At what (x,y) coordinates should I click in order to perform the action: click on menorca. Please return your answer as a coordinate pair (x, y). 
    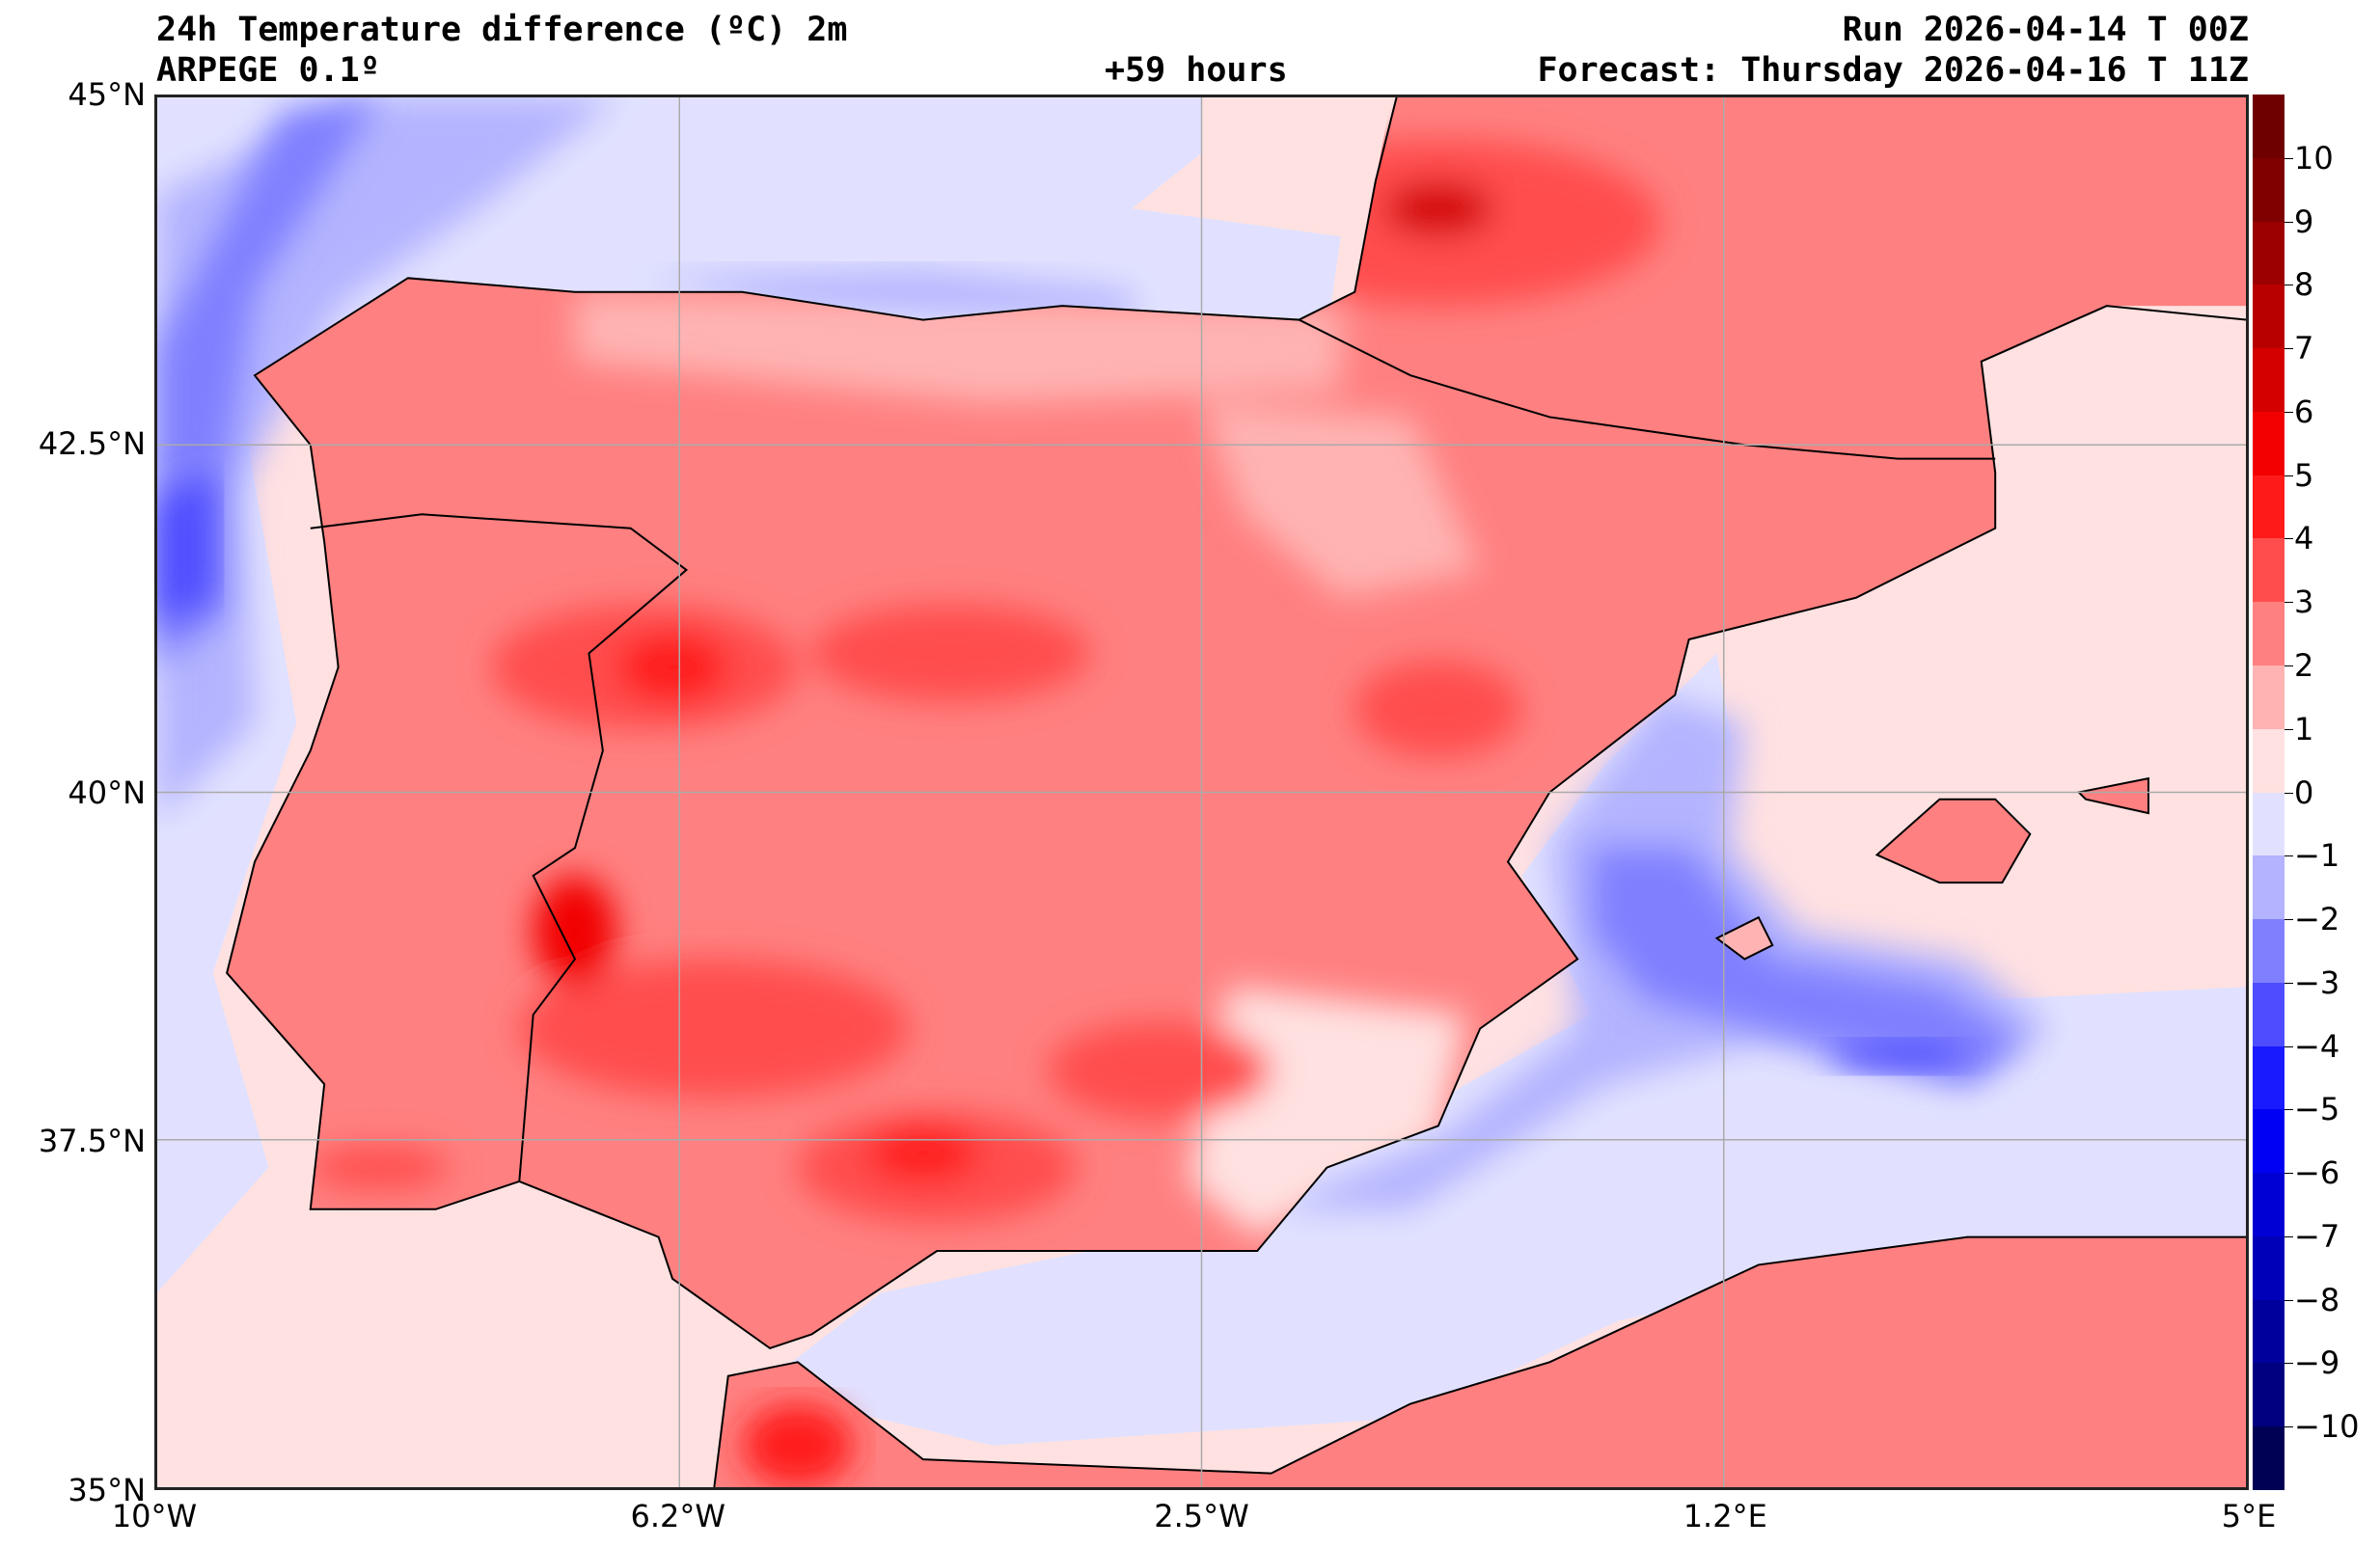
    Looking at the image, I should click on (2113, 796).